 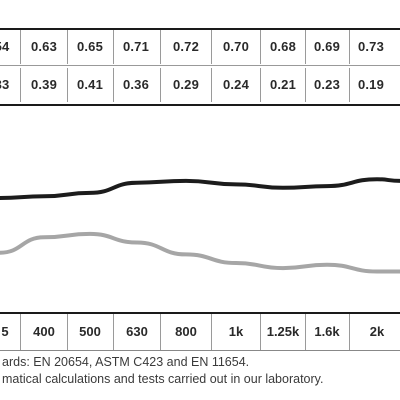 I want to click on series-line-dark, so click(x=200, y=188).